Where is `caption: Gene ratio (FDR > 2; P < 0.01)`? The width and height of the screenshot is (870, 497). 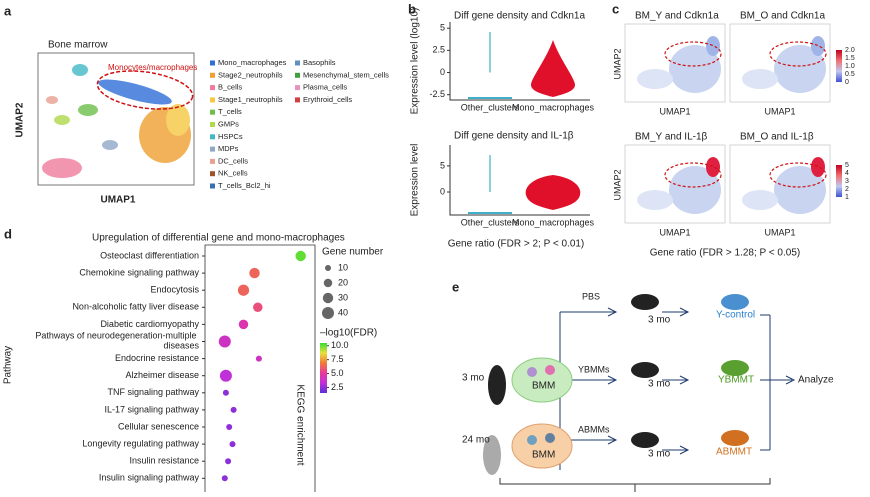 caption: Gene ratio (FDR > 2; P < 0.01) is located at coordinates (516, 244).